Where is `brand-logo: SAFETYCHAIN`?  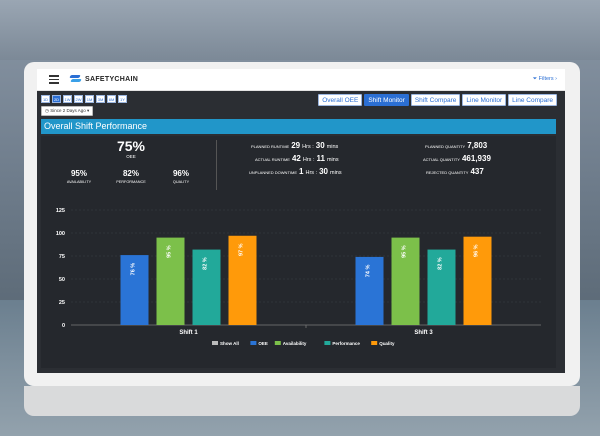 brand-logo: SAFETYCHAIN is located at coordinates (103, 79).